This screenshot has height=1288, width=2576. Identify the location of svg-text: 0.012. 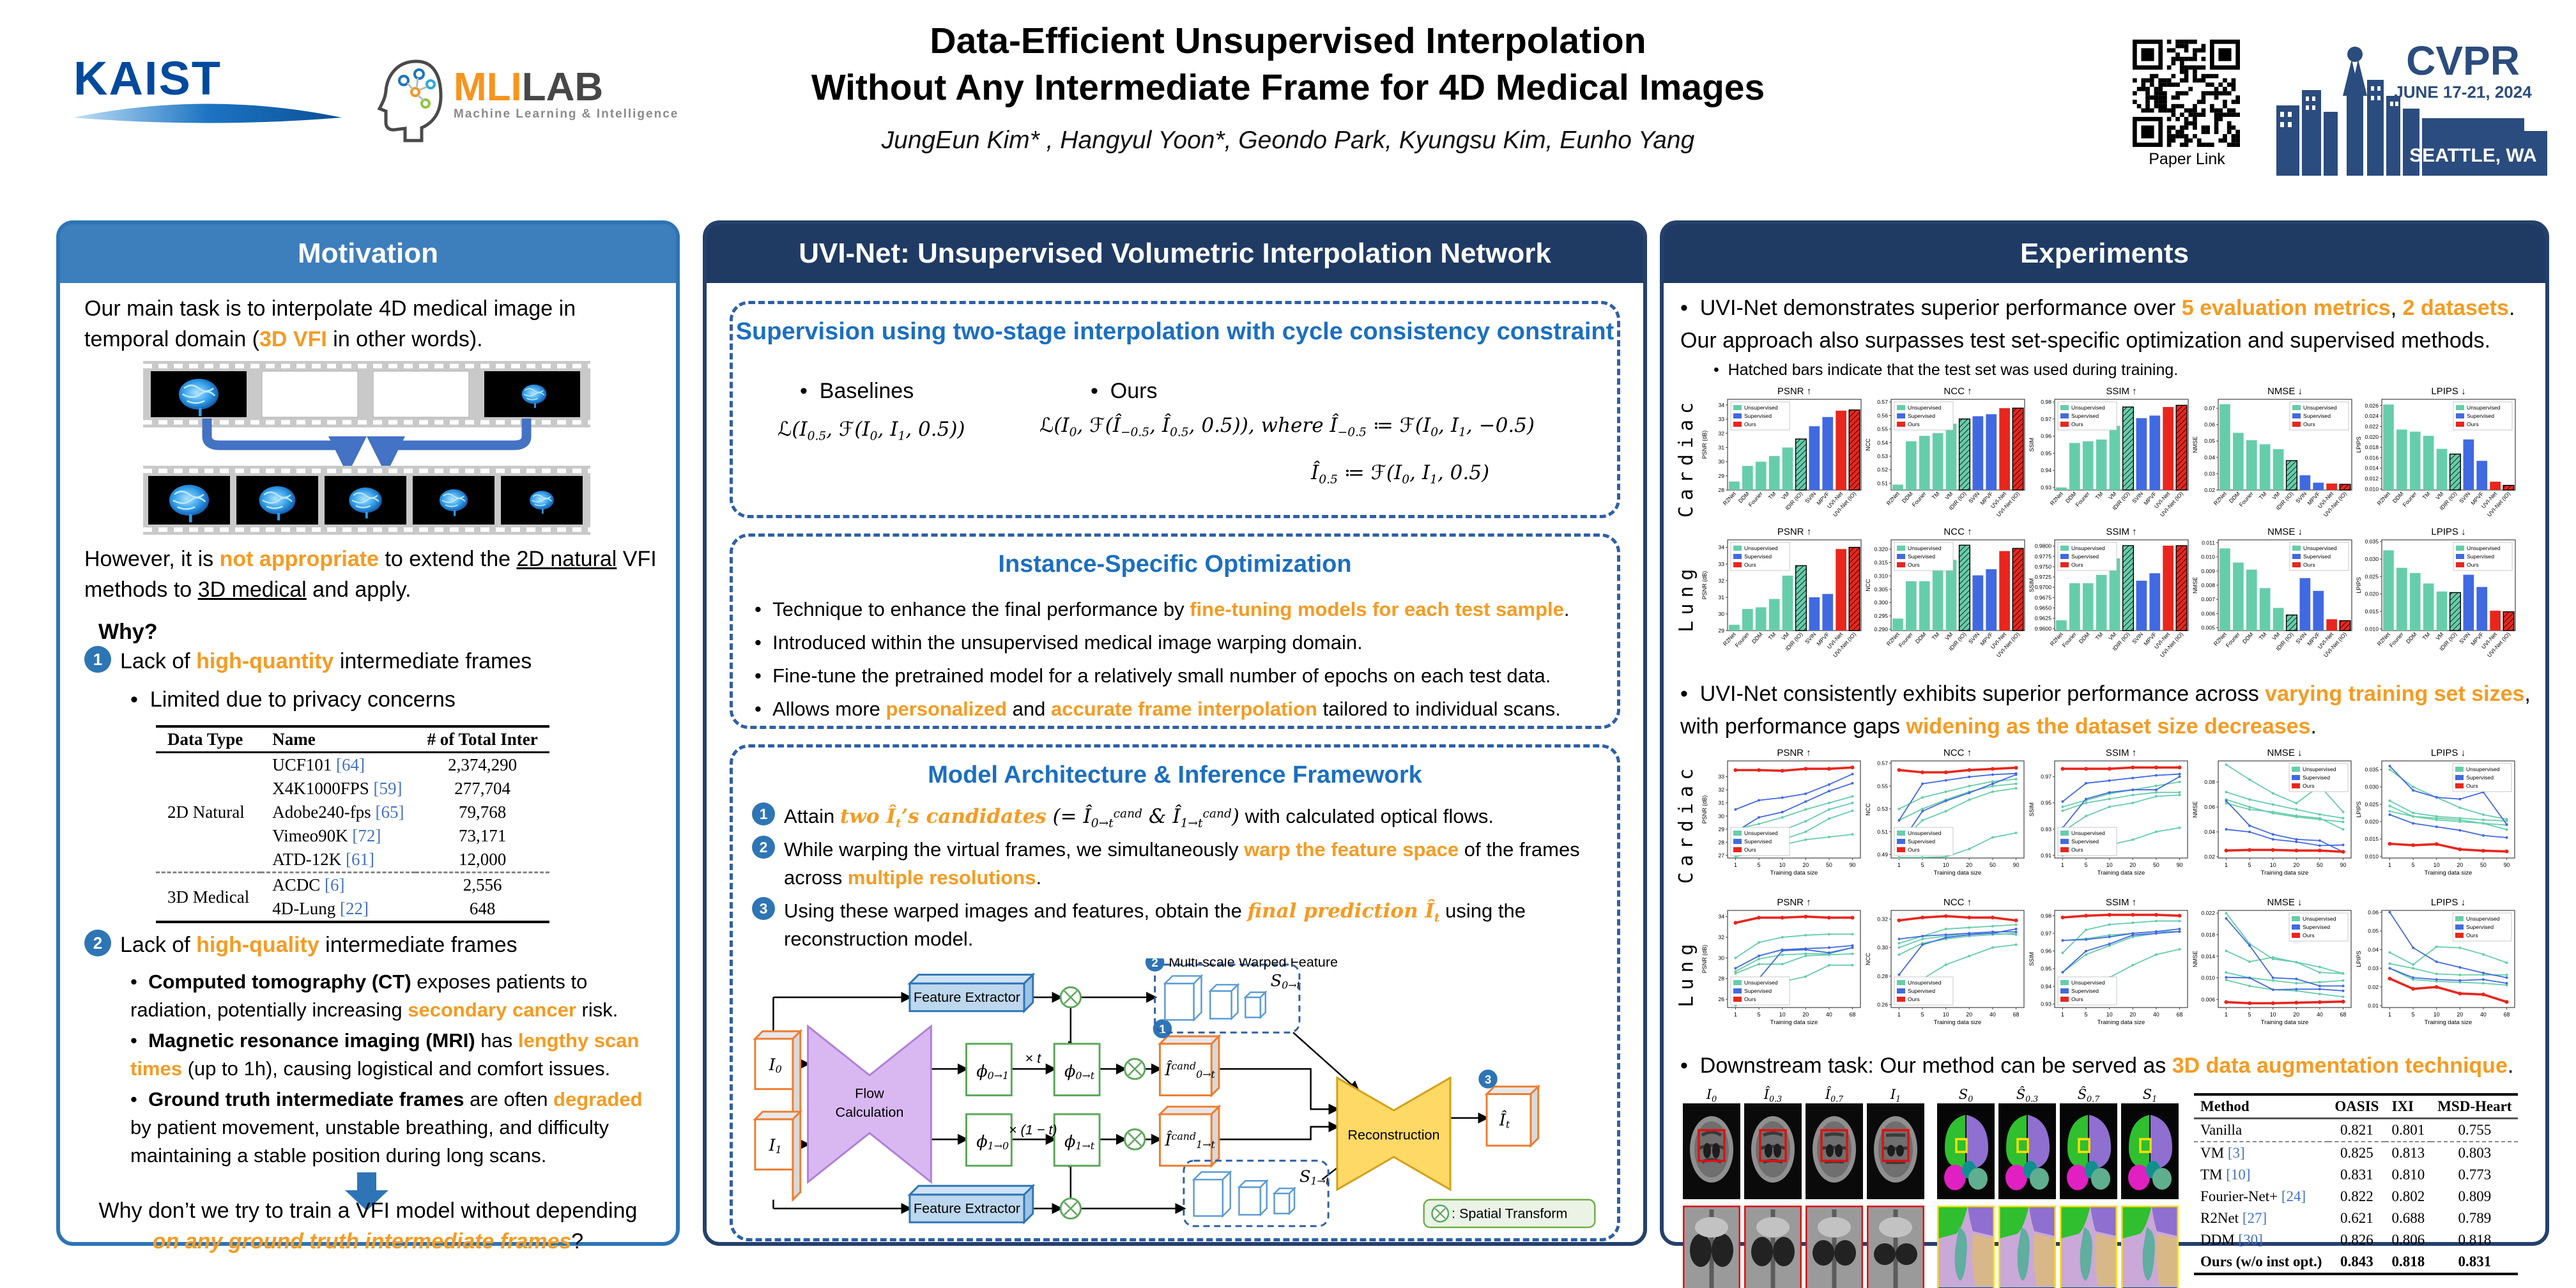
(2372, 478).